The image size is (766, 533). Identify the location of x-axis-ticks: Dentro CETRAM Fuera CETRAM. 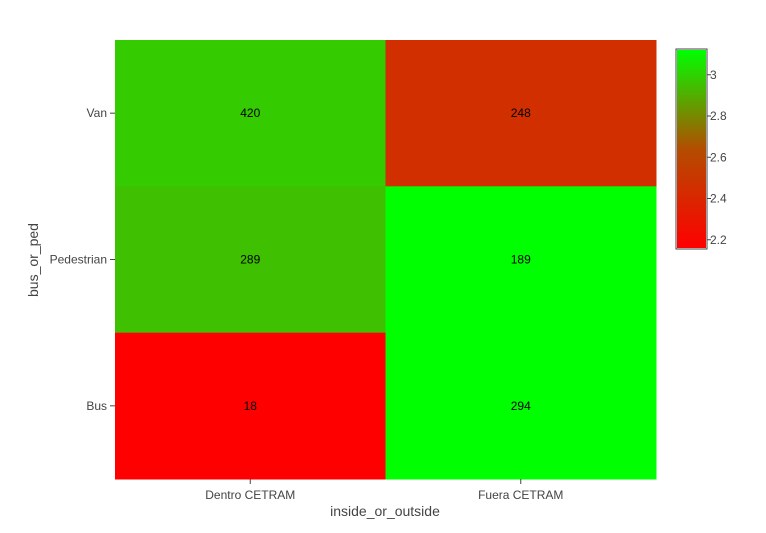
(384, 490).